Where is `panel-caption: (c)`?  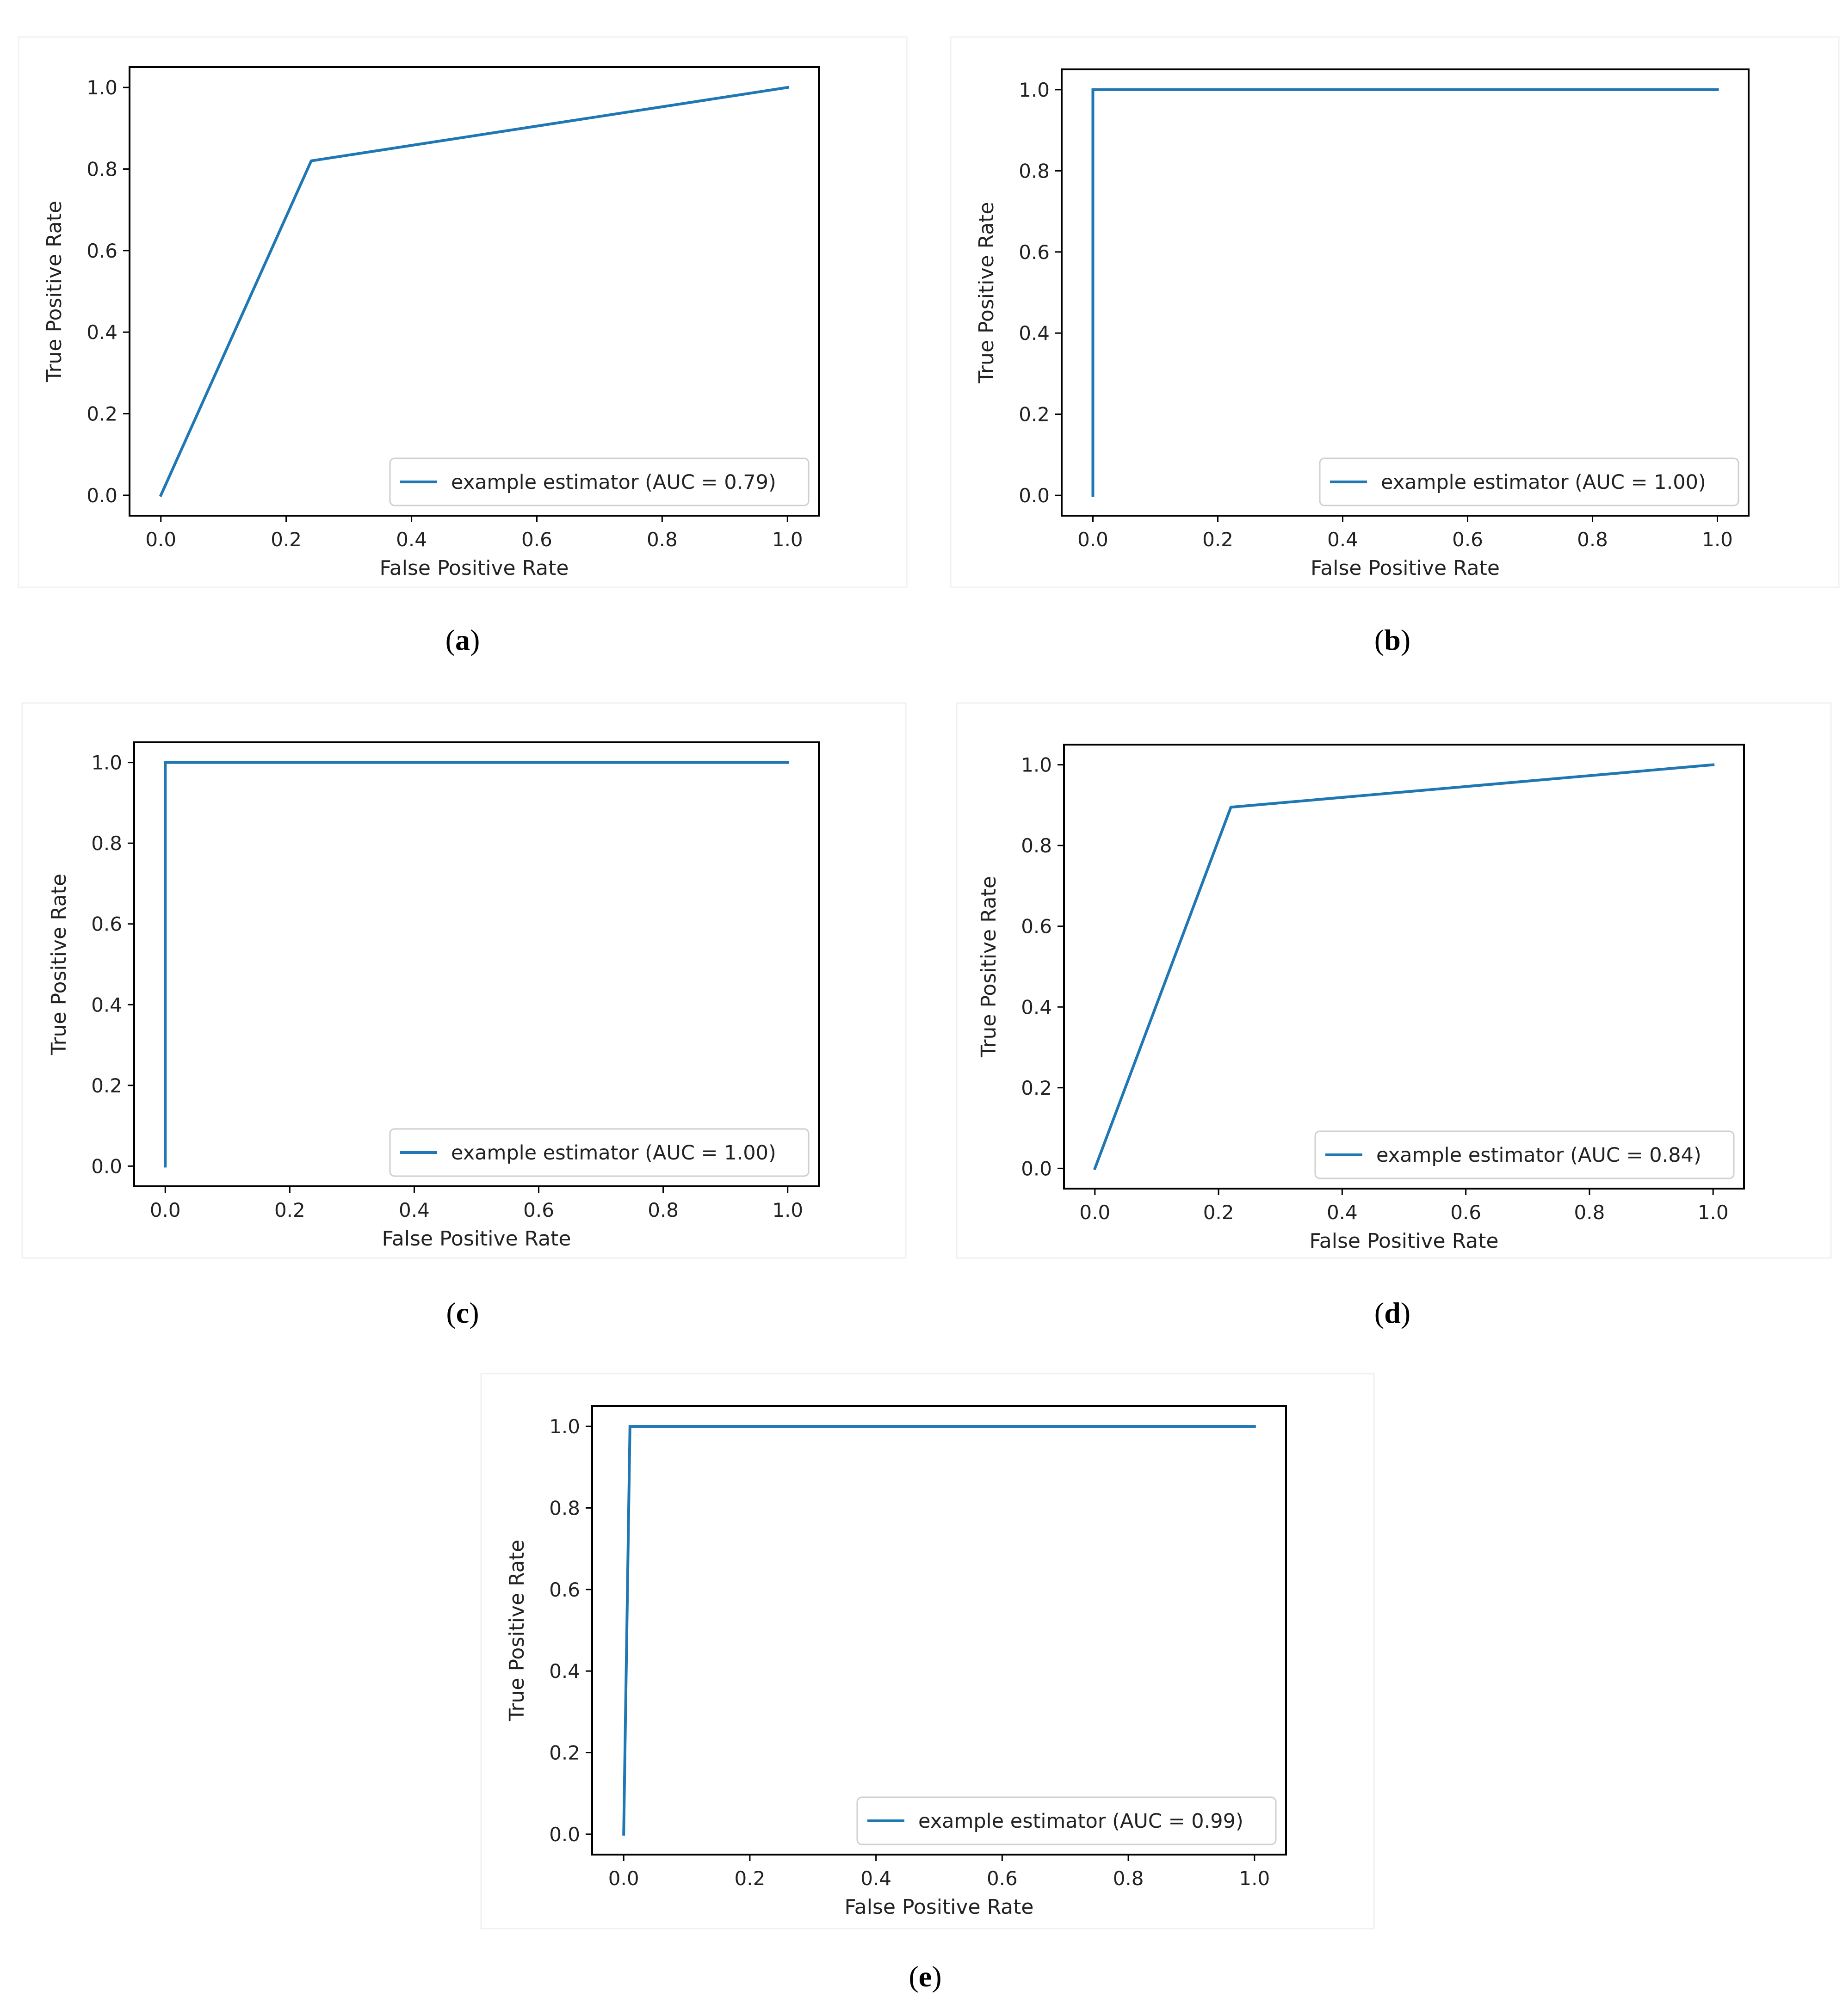
panel-caption: (c) is located at coordinates (462, 1312).